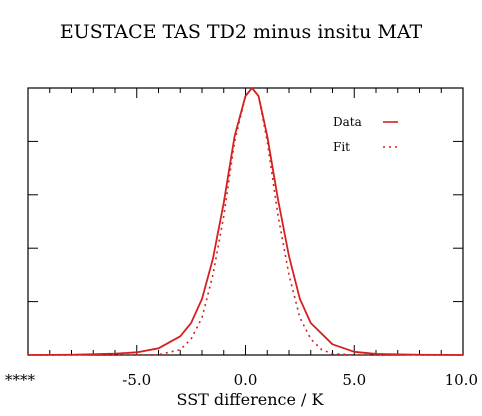  Describe the element at coordinates (365, 134) in the screenshot. I see `legend: Data Fit` at that location.